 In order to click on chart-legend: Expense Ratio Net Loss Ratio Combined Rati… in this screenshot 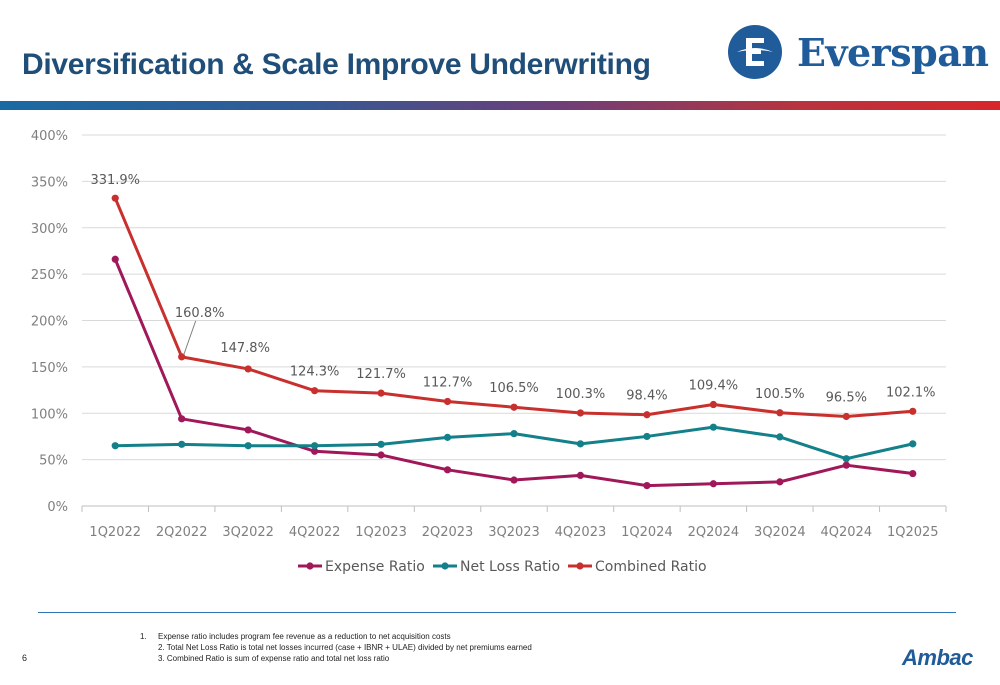, I will do `click(502, 567)`.